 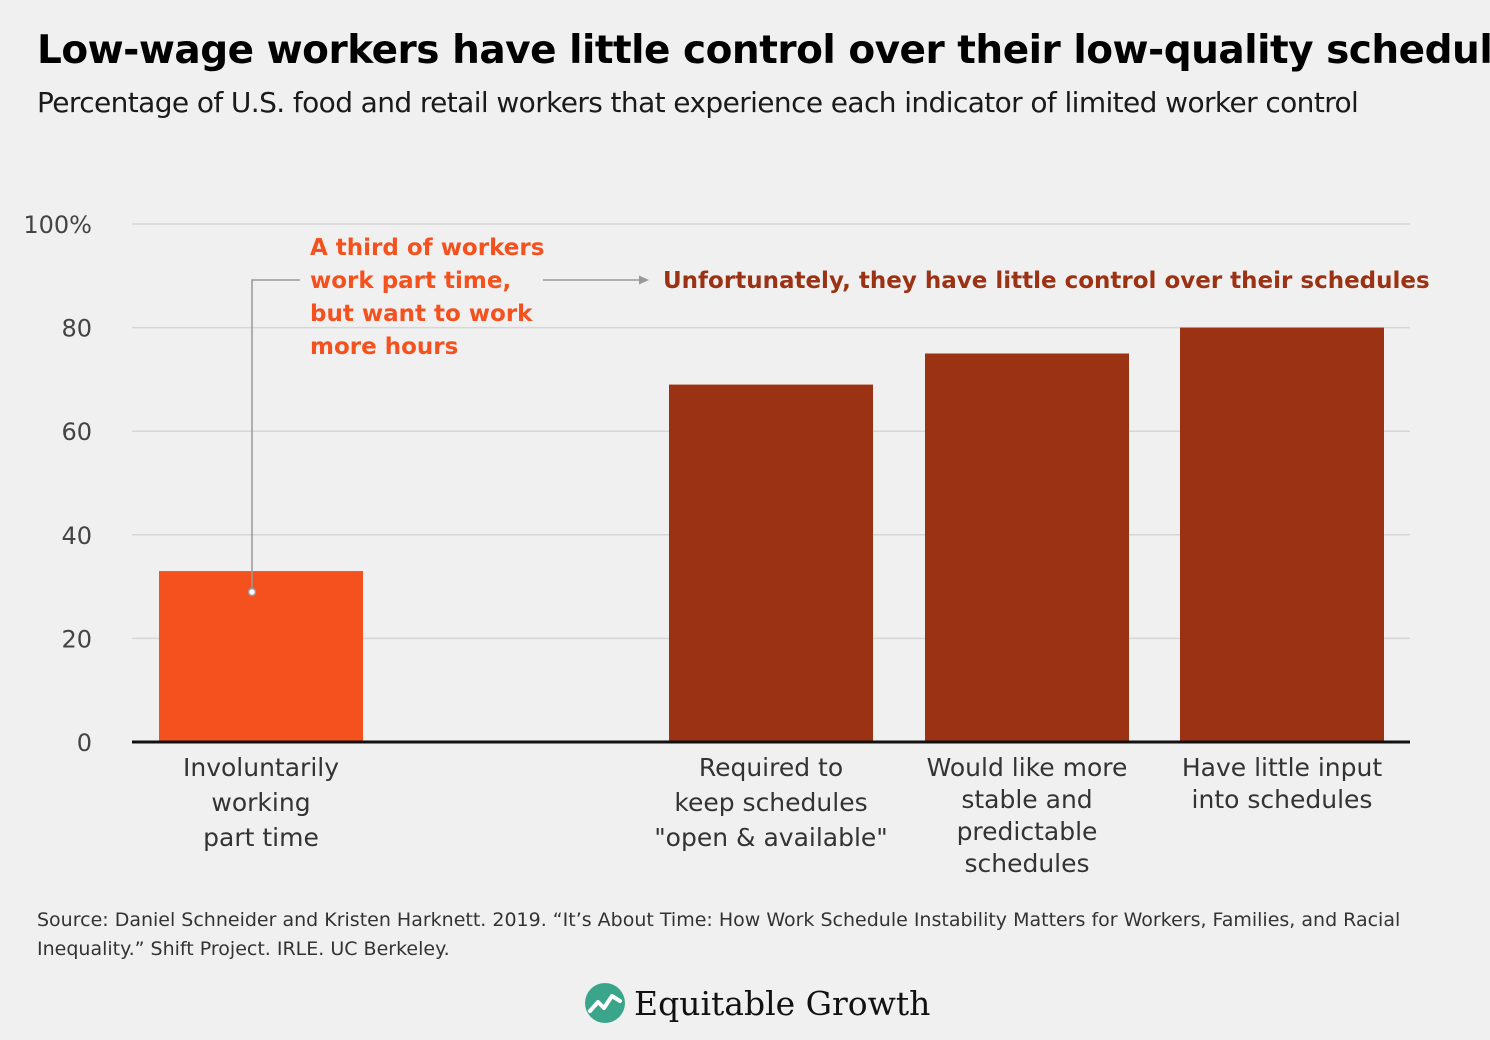 What do you see at coordinates (57, 484) in the screenshot?
I see `y-axis-ticks: 0 20 40 60 80 100%` at bounding box center [57, 484].